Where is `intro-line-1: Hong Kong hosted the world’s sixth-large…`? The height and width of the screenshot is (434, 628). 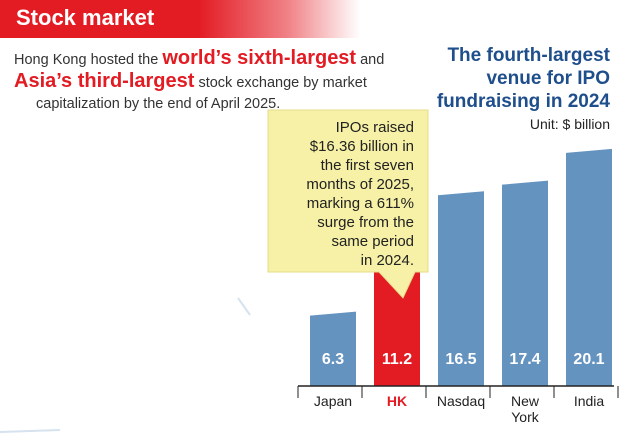 intro-line-1: Hong Kong hosted the world’s sixth-large… is located at coordinates (214, 59).